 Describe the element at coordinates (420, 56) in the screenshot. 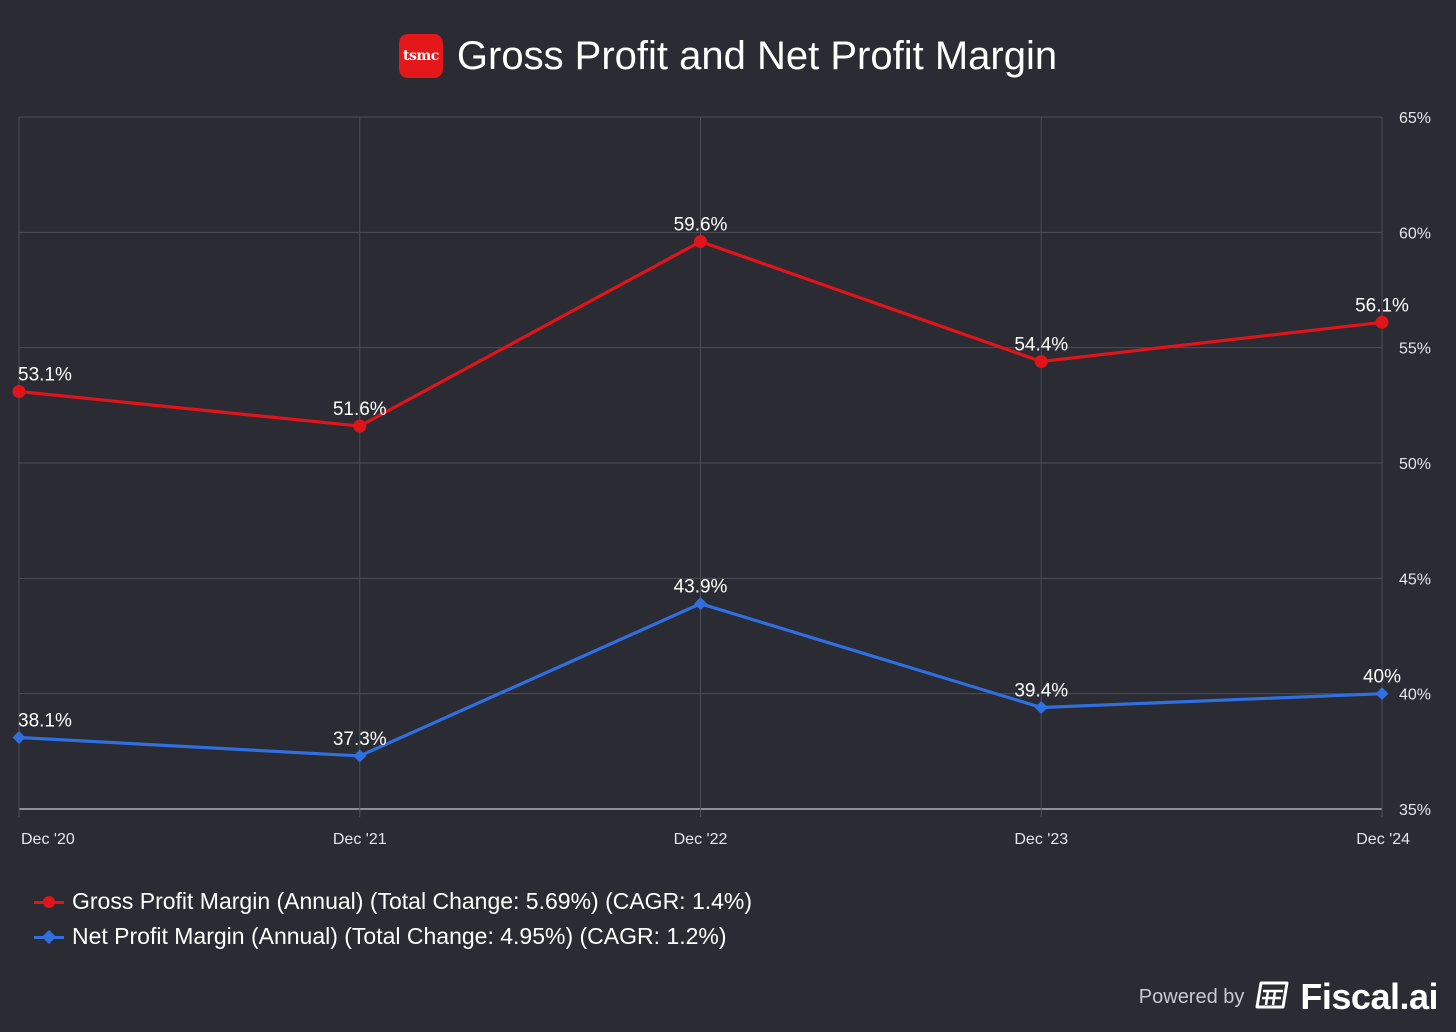

I see `tsmc-logo: tsmc` at that location.